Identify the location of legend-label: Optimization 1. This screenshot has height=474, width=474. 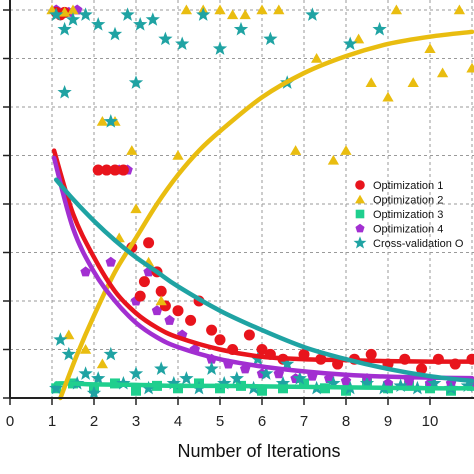
(408, 186).